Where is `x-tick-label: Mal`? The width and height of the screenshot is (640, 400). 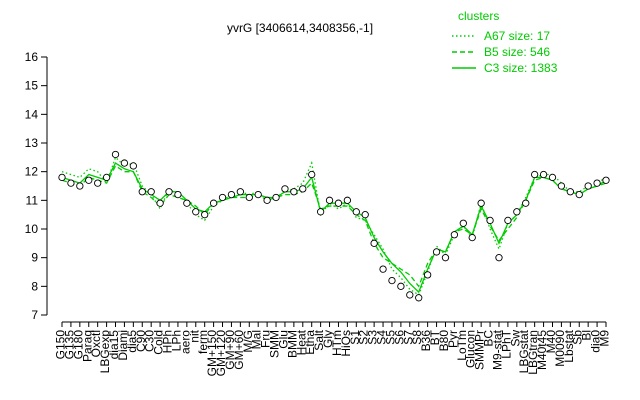 x-tick-label: Mal is located at coordinates (257, 339).